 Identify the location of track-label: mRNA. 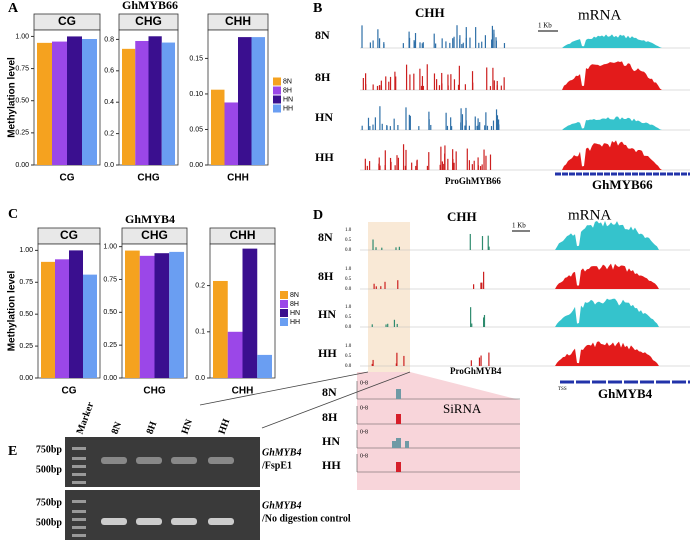
(600, 15).